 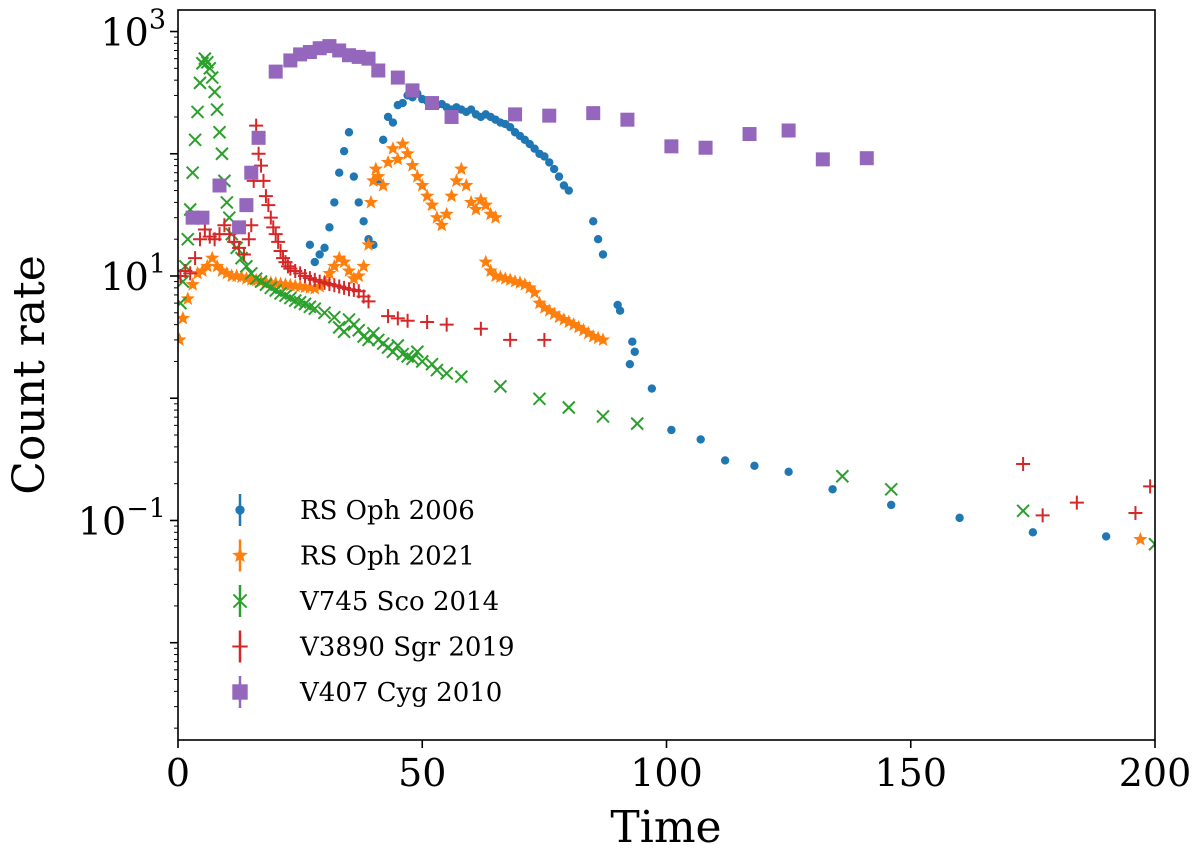 What do you see at coordinates (399, 602) in the screenshot?
I see `legend-label: V745 Sco 2014` at bounding box center [399, 602].